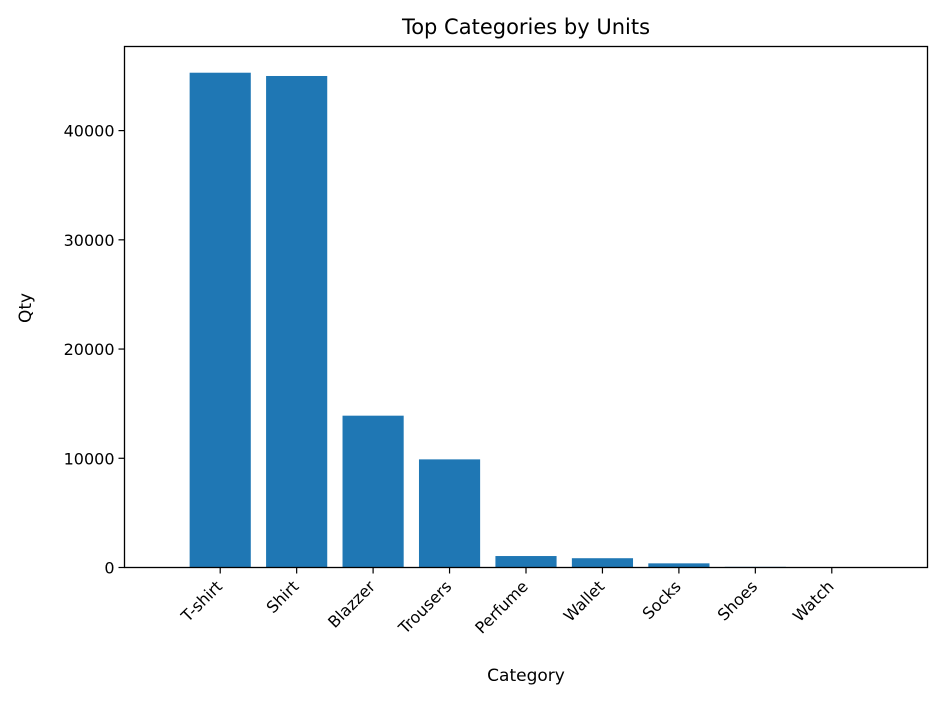  What do you see at coordinates (89, 349) in the screenshot?
I see `y-tick-label: 20000` at bounding box center [89, 349].